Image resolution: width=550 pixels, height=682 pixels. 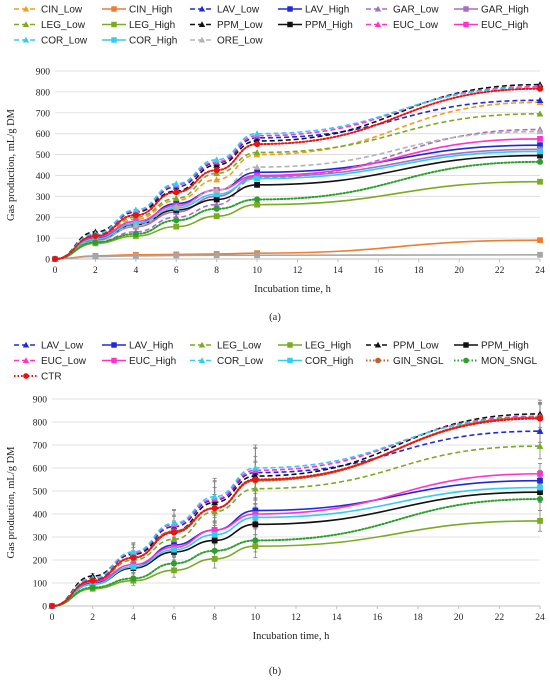 I want to click on legend-item: EUC_Low, so click(x=402, y=25).